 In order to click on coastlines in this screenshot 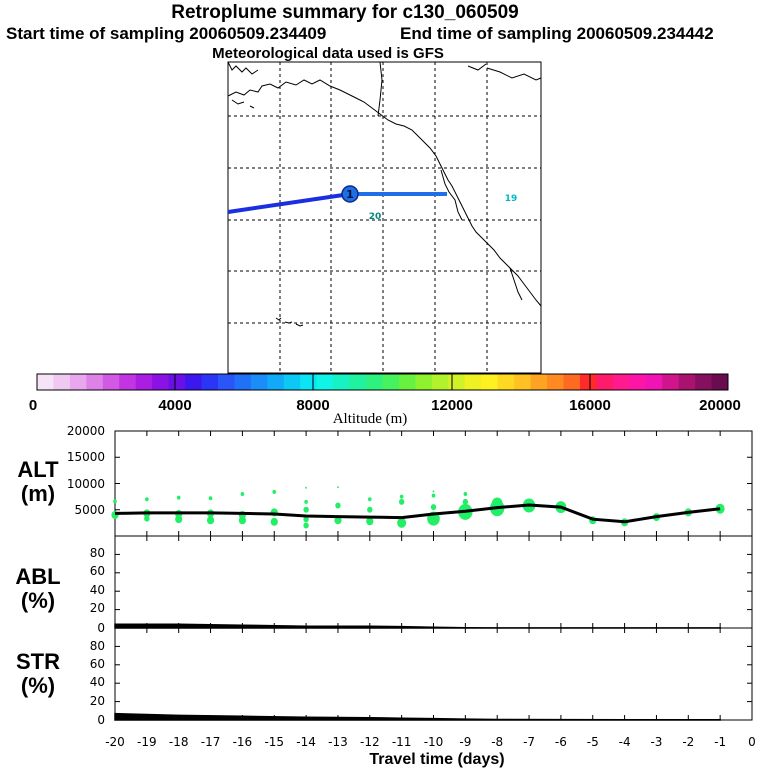, I will do `click(384, 194)`.